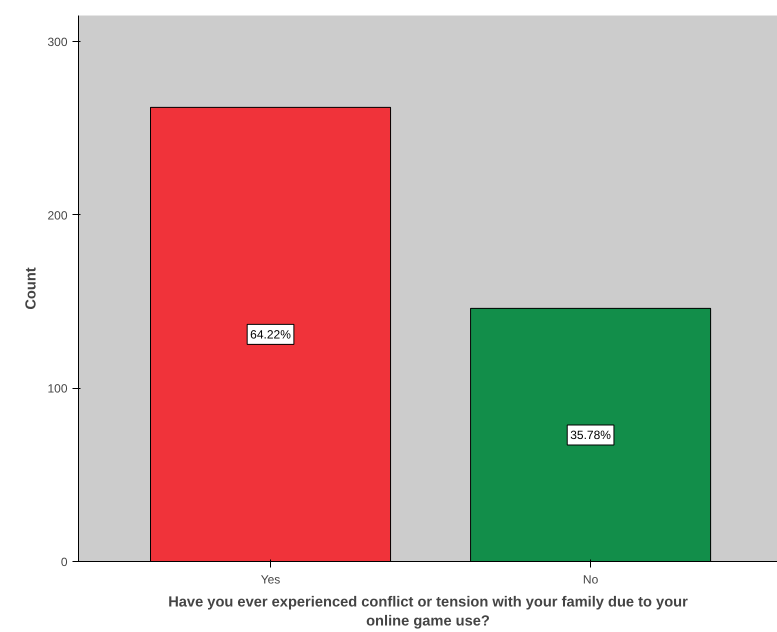 This screenshot has width=777, height=632. I want to click on x-axis-title: Have you ever experienced conflict or tension with your family due to your online game use?, so click(428, 612).